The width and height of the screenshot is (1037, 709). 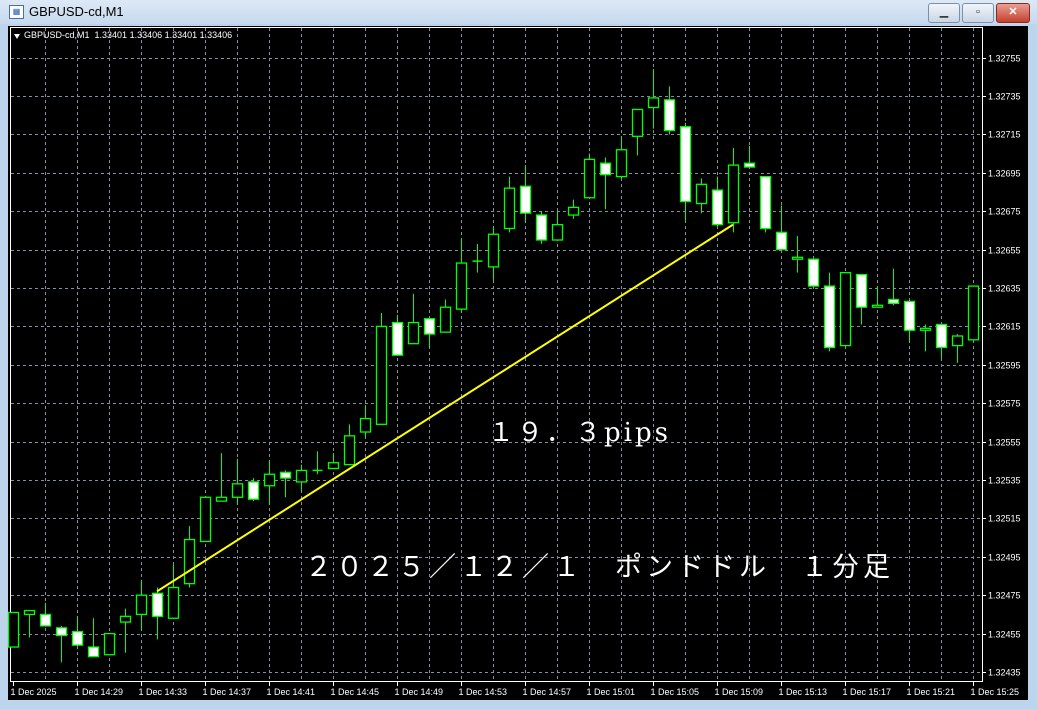 I want to click on y-tick-label: 1.32615, so click(x=1004, y=327).